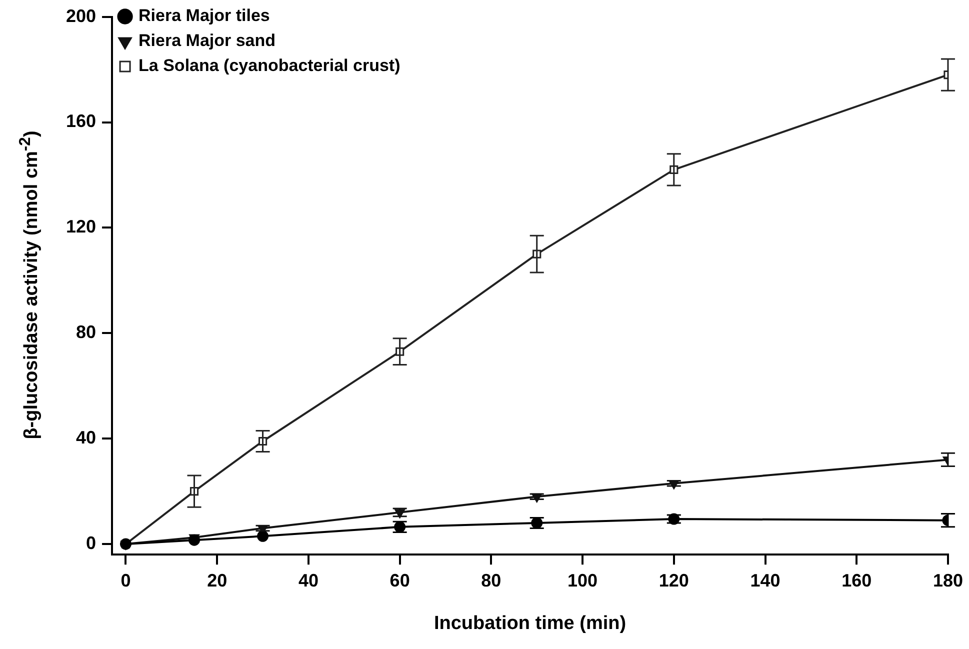 The image size is (969, 649). What do you see at coordinates (491, 580) in the screenshot?
I see `x-tick-label: 80` at bounding box center [491, 580].